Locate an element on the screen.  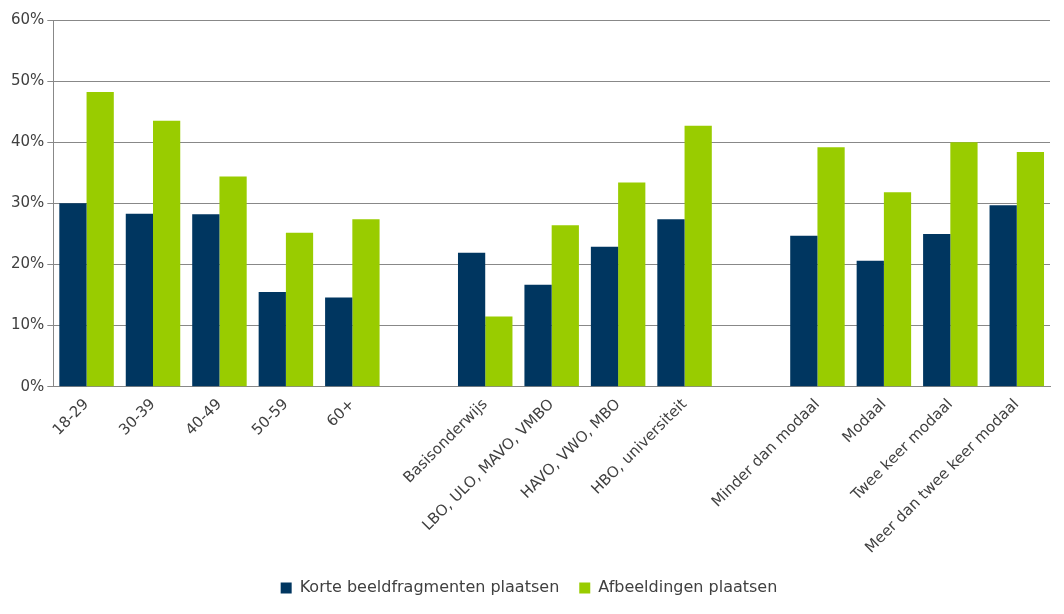
y-tick-label: 10% is located at coordinates (28, 324).